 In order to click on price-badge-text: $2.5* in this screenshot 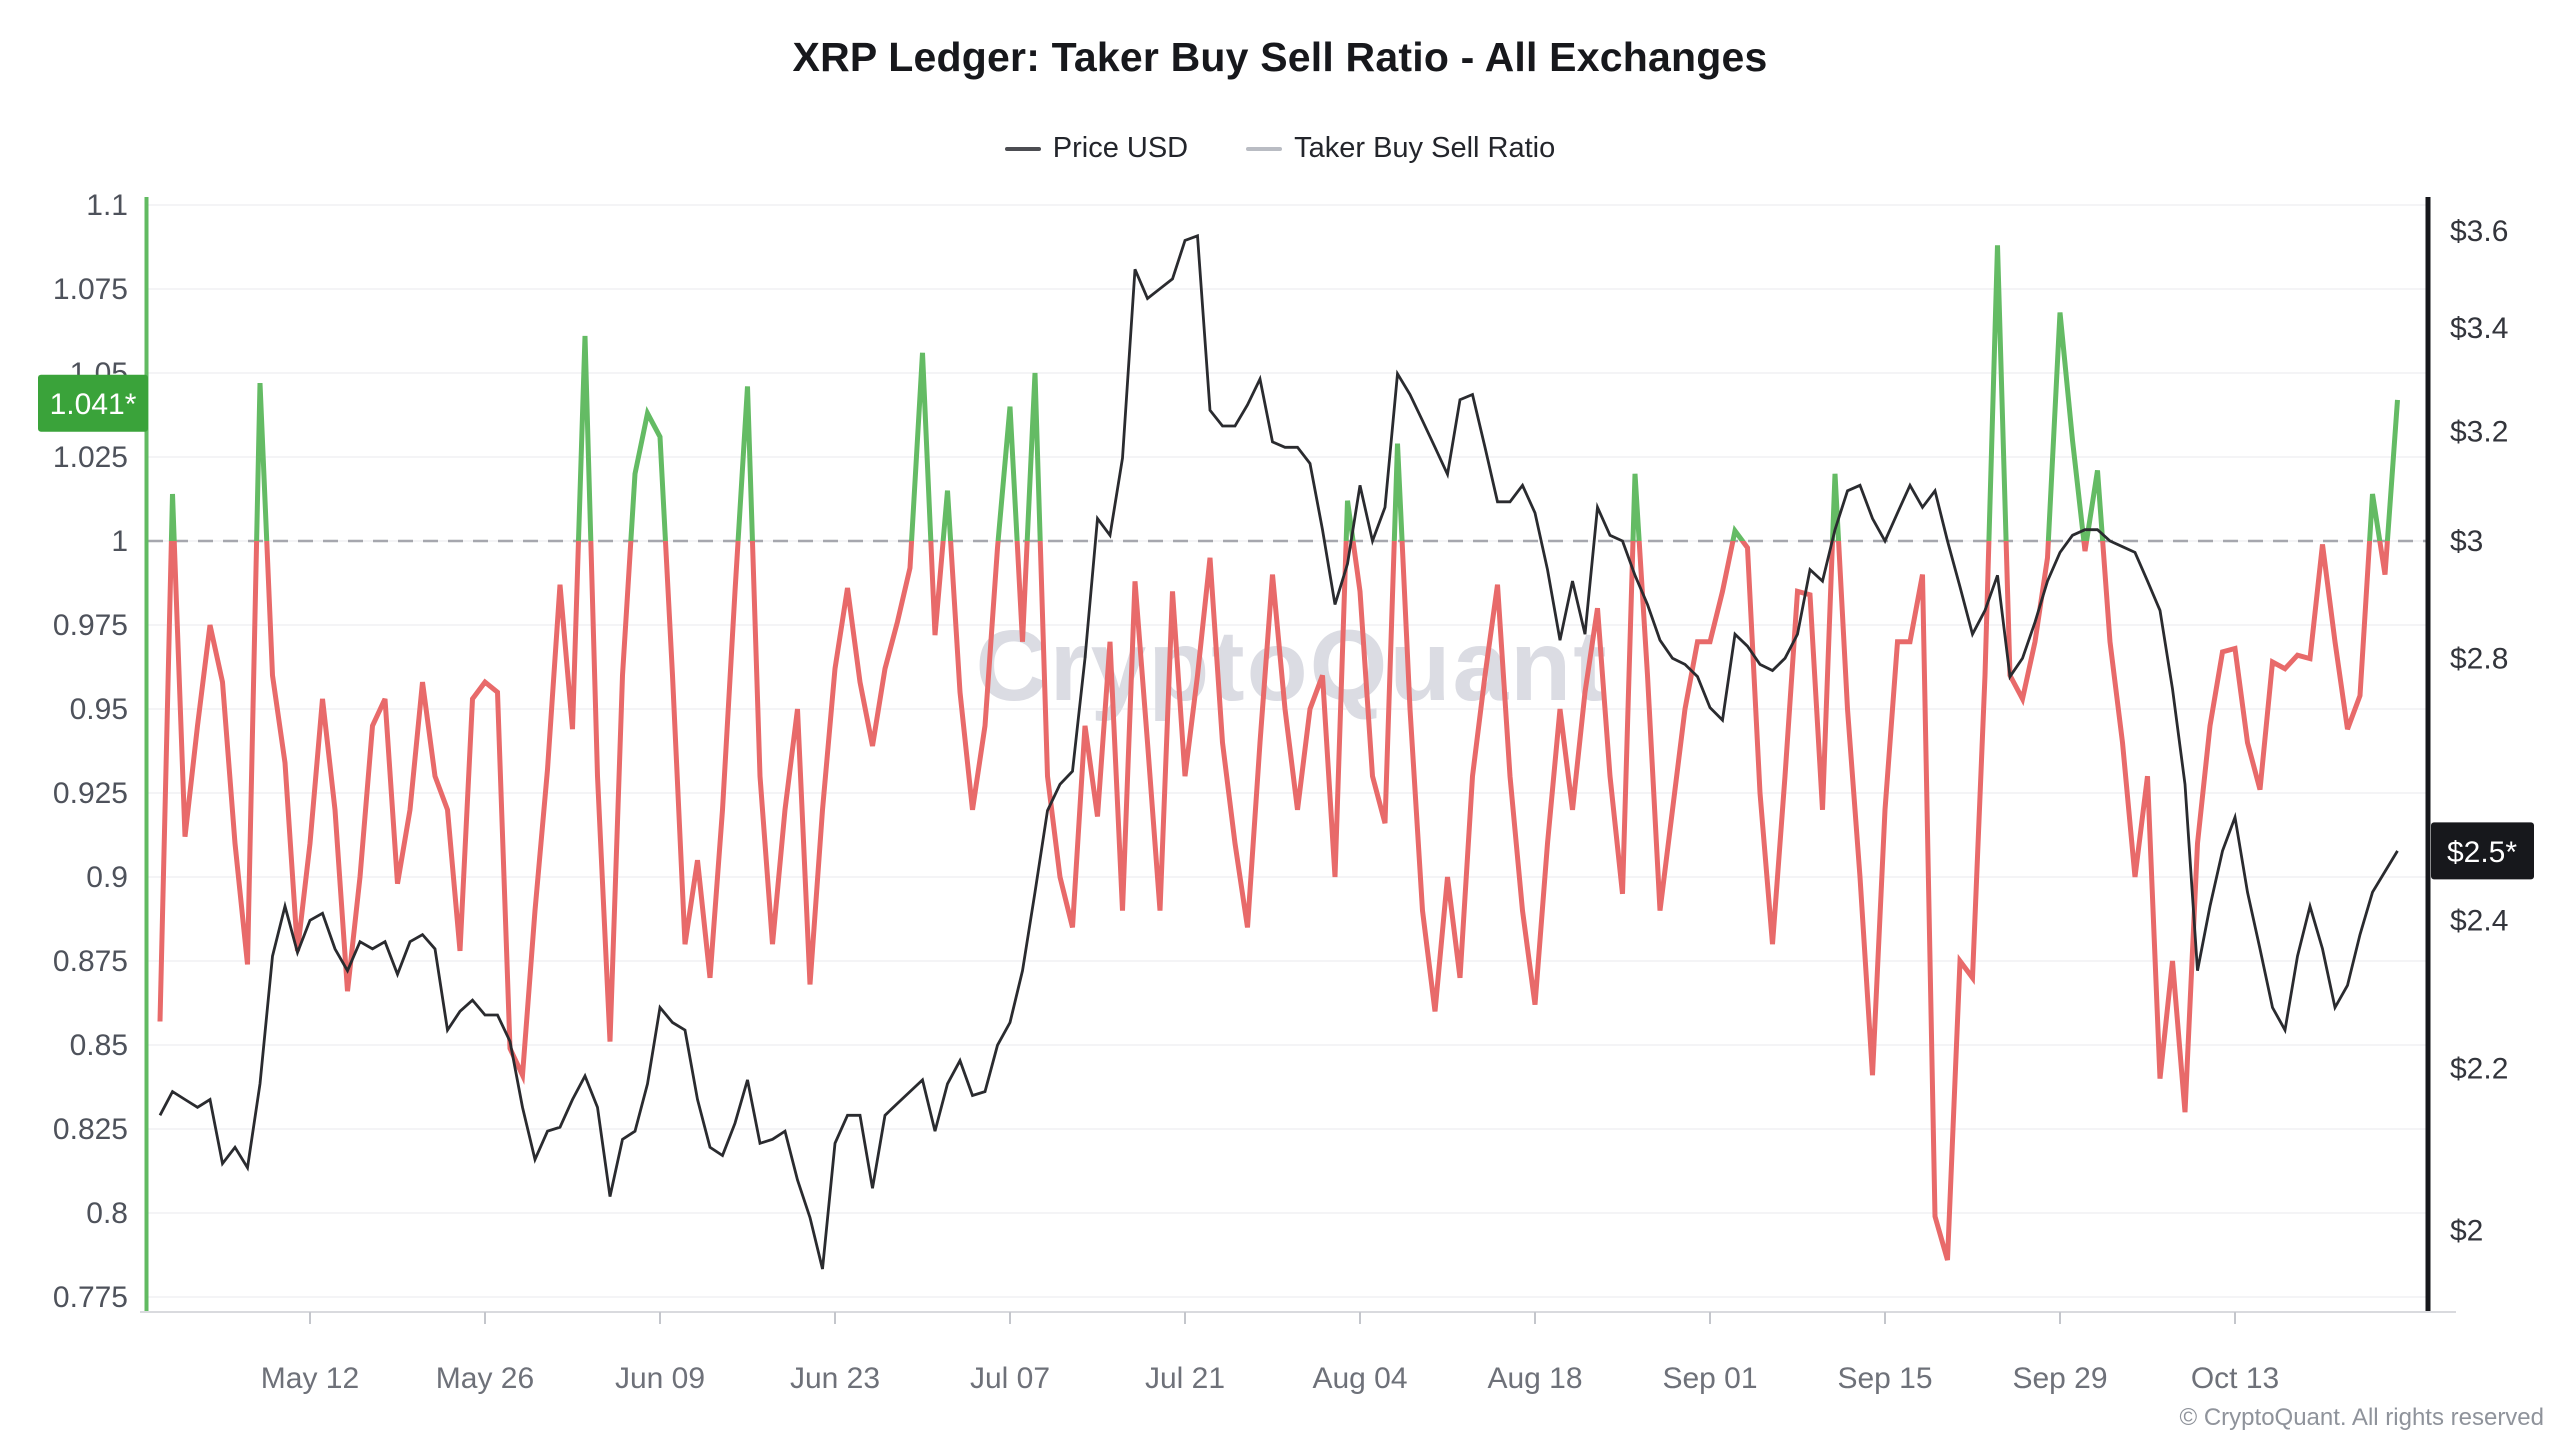, I will do `click(2482, 852)`.